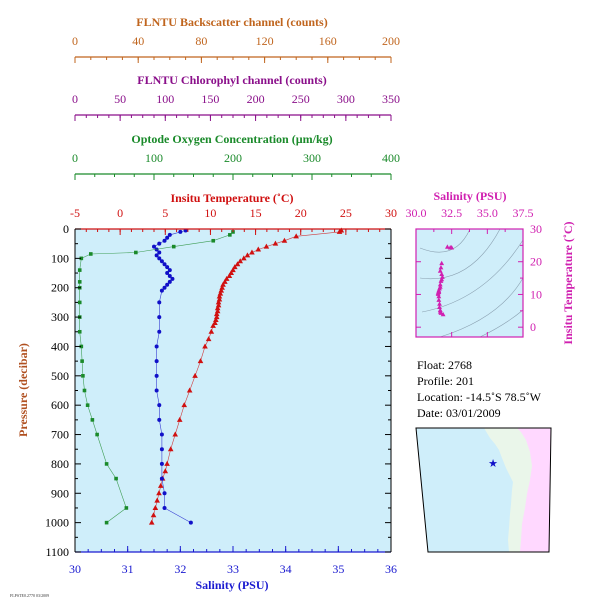 This screenshot has height=614, width=590. What do you see at coordinates (469, 196) in the screenshot?
I see `ts-salinity-axis-title: Salinity (PSU)` at bounding box center [469, 196].